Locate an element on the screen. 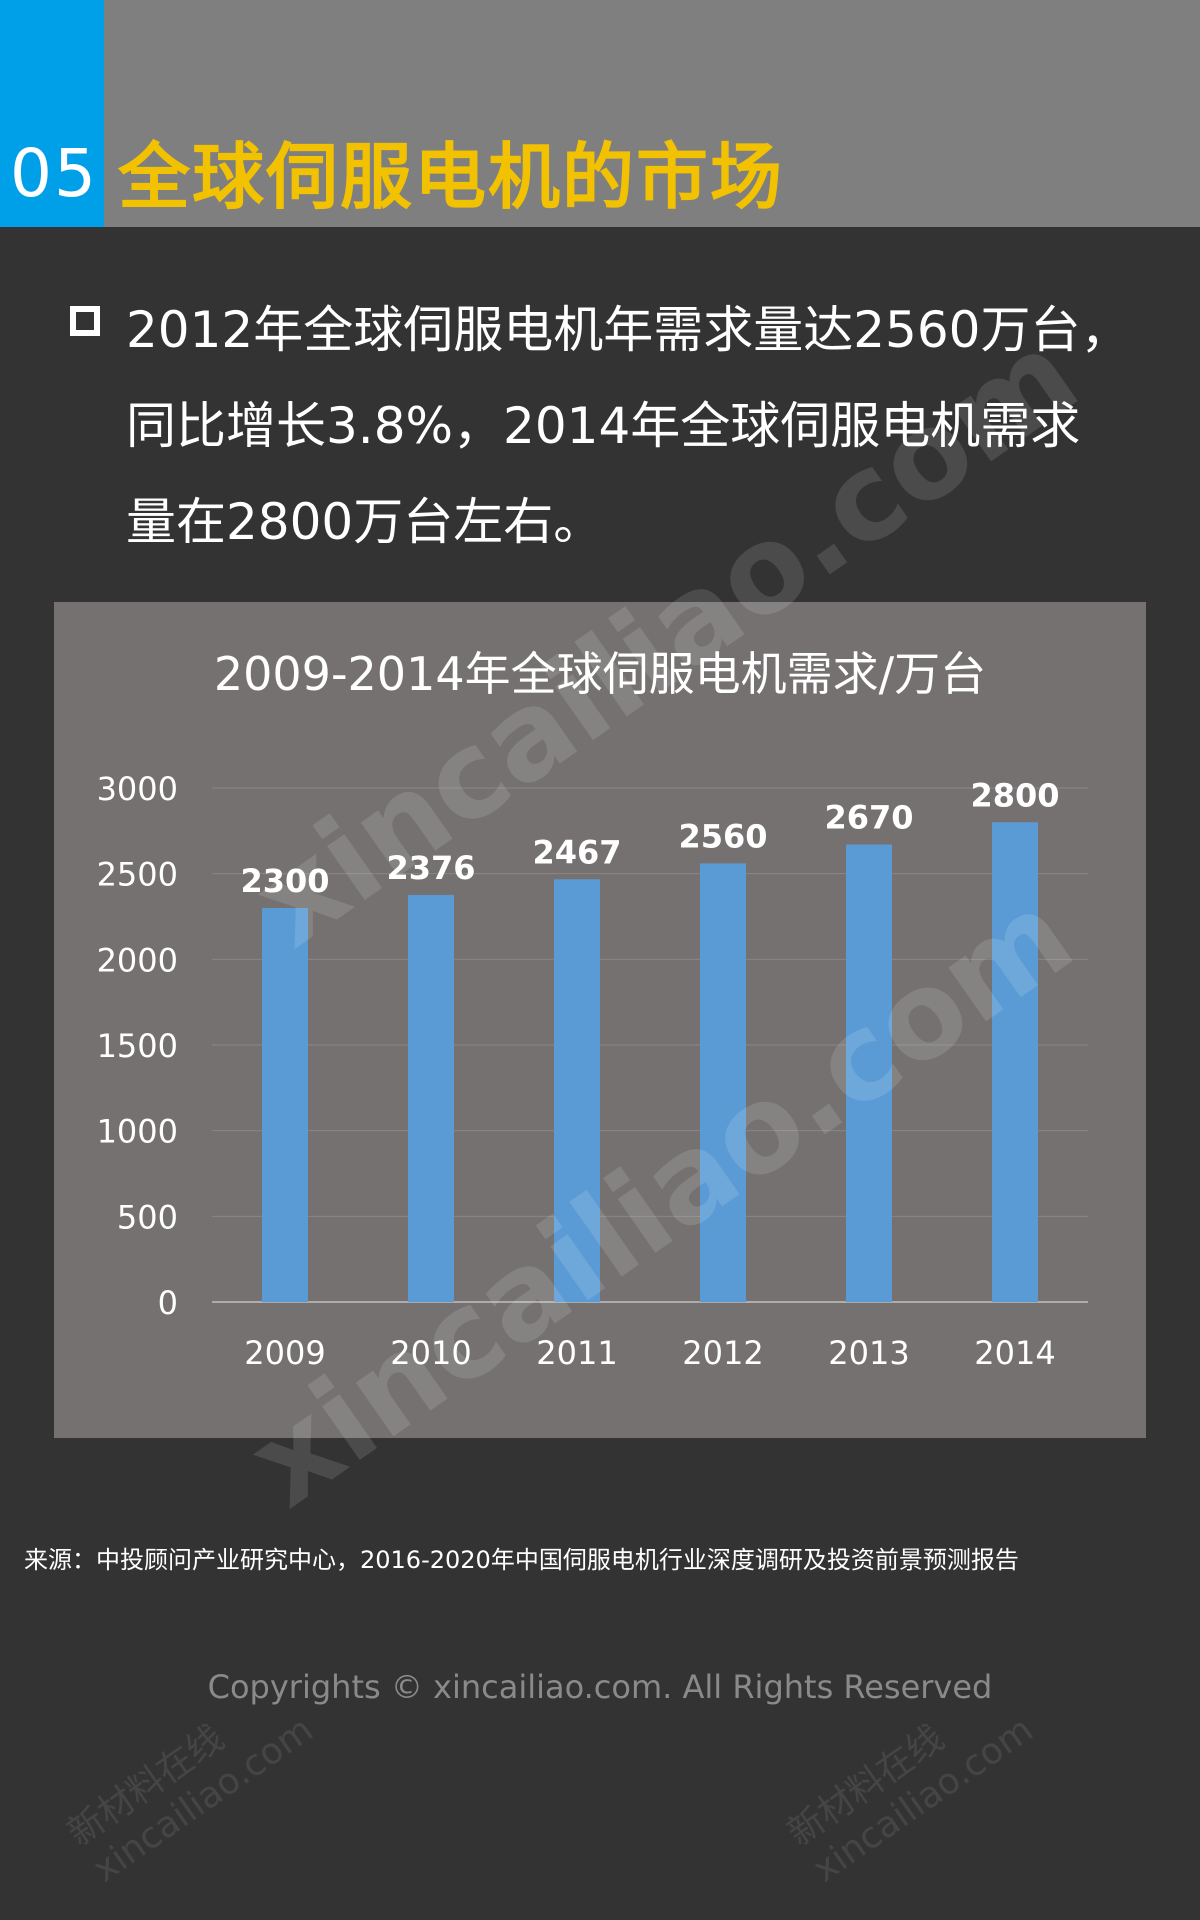 The width and height of the screenshot is (1200, 1920). x-tick-label: 2010 is located at coordinates (430, 1353).